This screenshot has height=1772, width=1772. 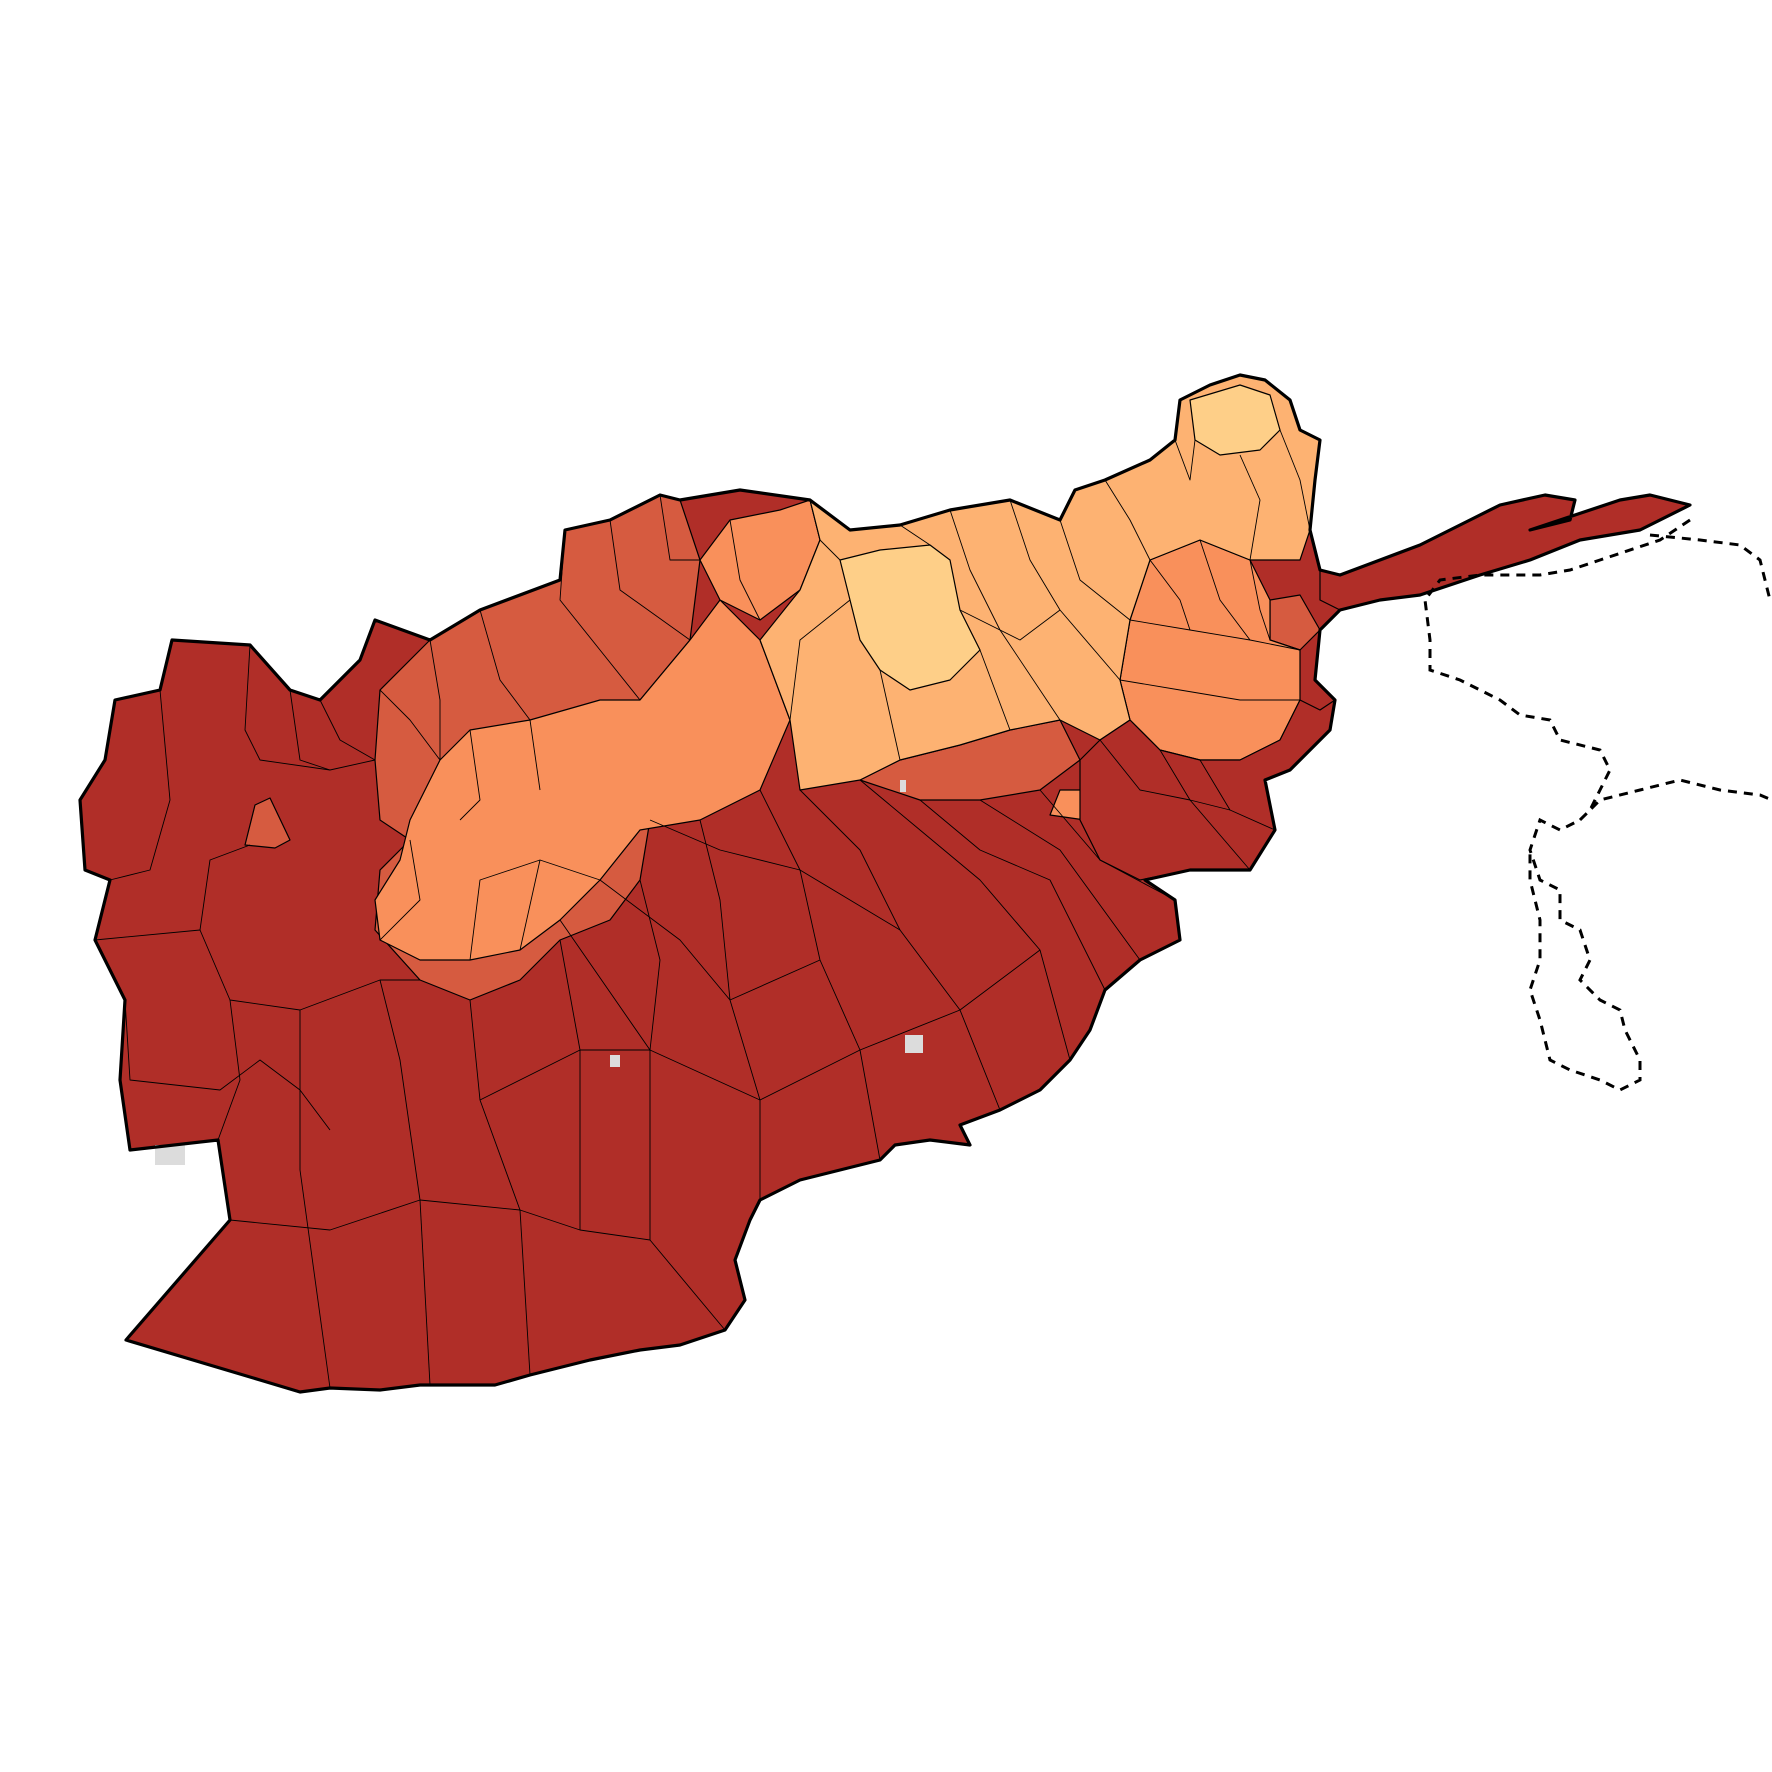 I want to click on region-level1-core, so click(x=910, y=617).